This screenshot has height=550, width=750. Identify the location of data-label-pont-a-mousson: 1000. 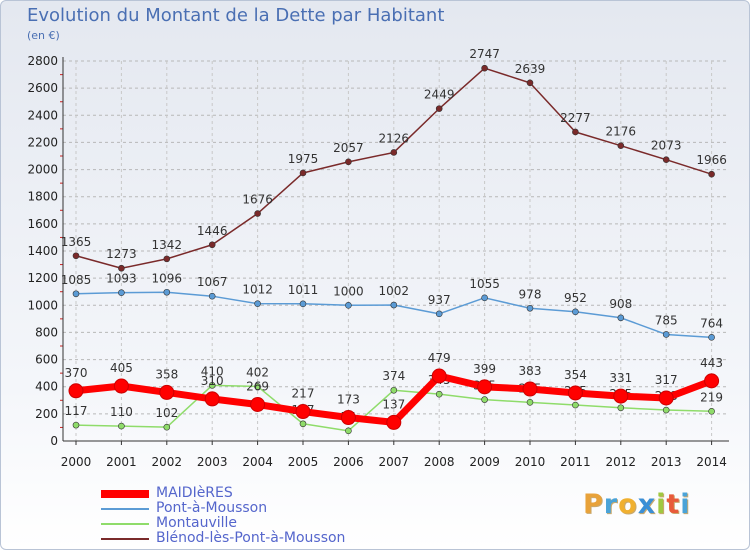
(348, 291).